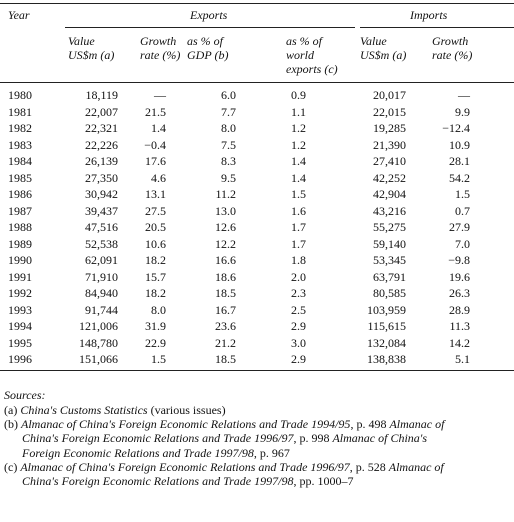 The width and height of the screenshot is (514, 522). What do you see at coordinates (155, 342) in the screenshot?
I see `cell: 22.9` at bounding box center [155, 342].